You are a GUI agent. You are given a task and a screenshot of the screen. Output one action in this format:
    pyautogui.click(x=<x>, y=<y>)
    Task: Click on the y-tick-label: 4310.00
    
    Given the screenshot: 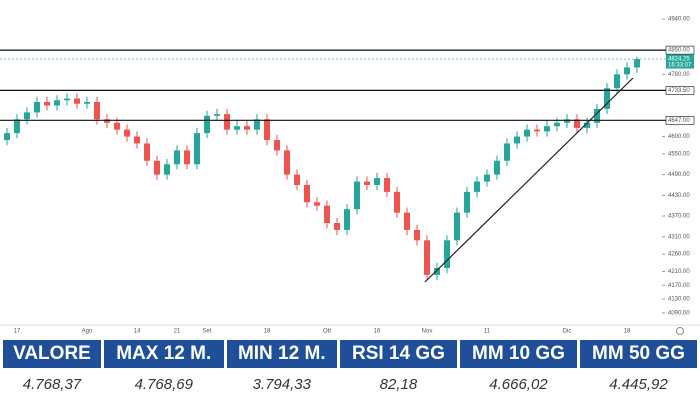 What is the action you would take?
    pyautogui.click(x=679, y=237)
    